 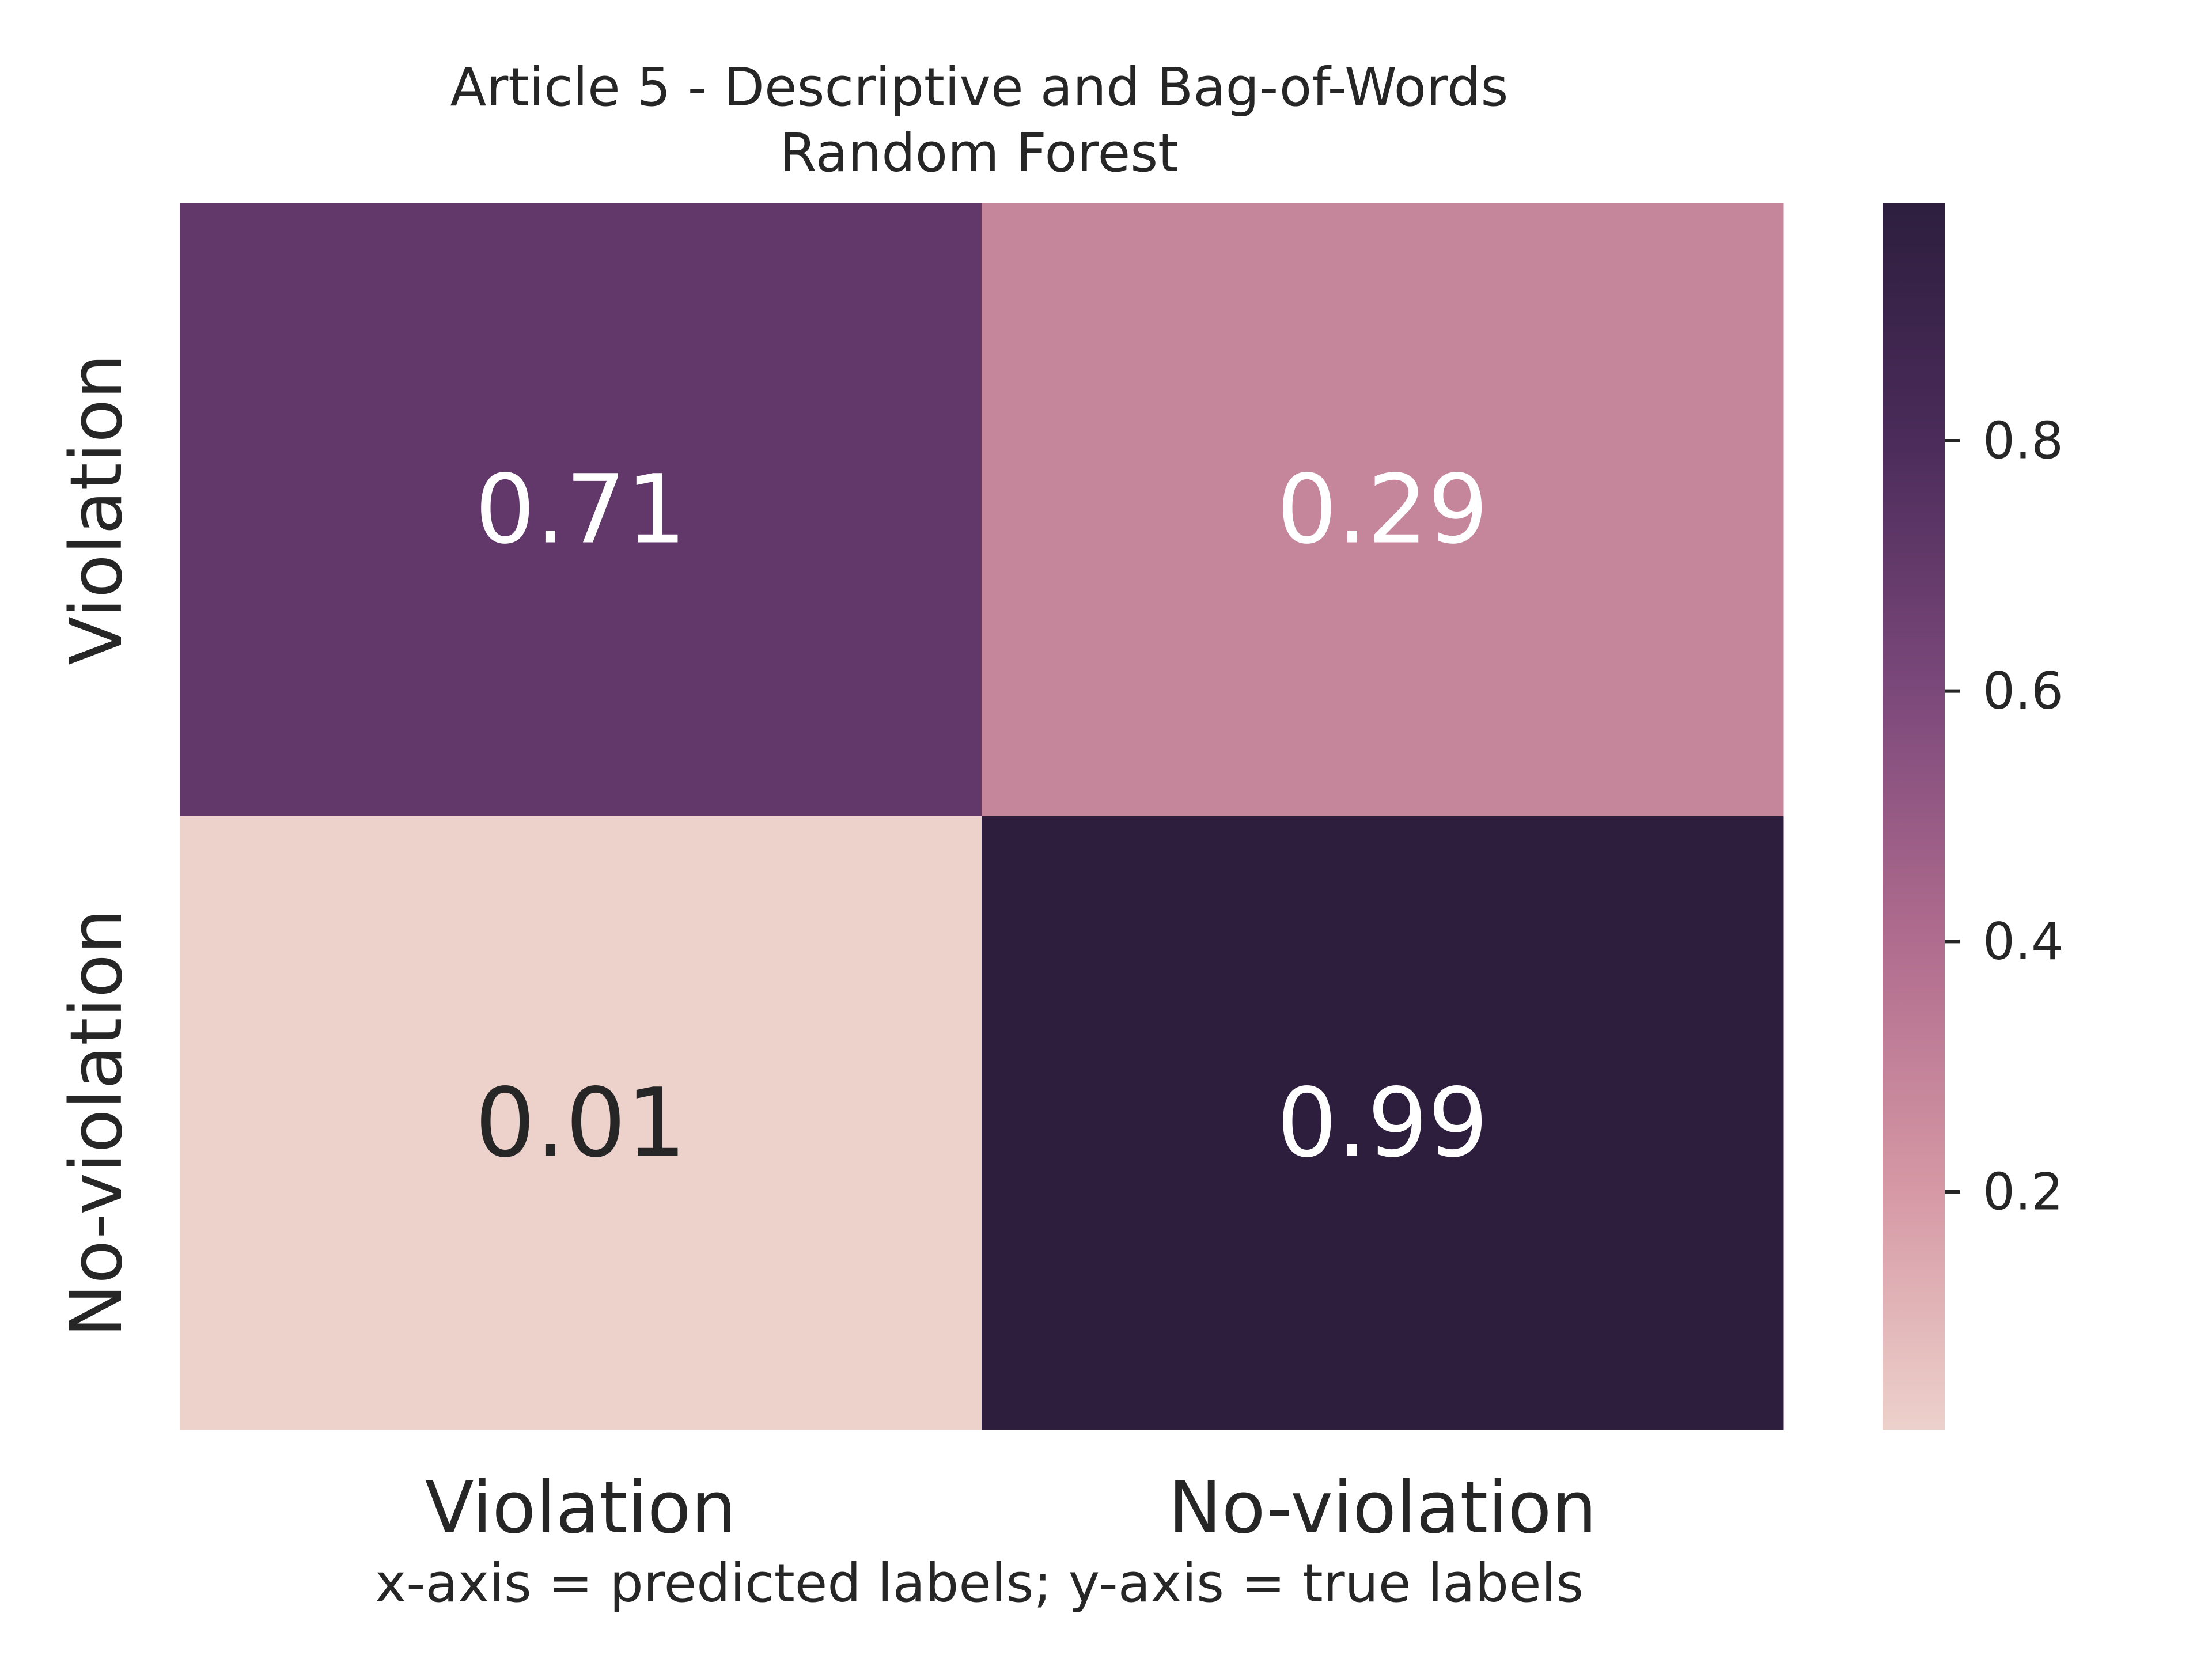 What do you see at coordinates (979, 153) in the screenshot?
I see `chart-subtitle: Random Forest` at bounding box center [979, 153].